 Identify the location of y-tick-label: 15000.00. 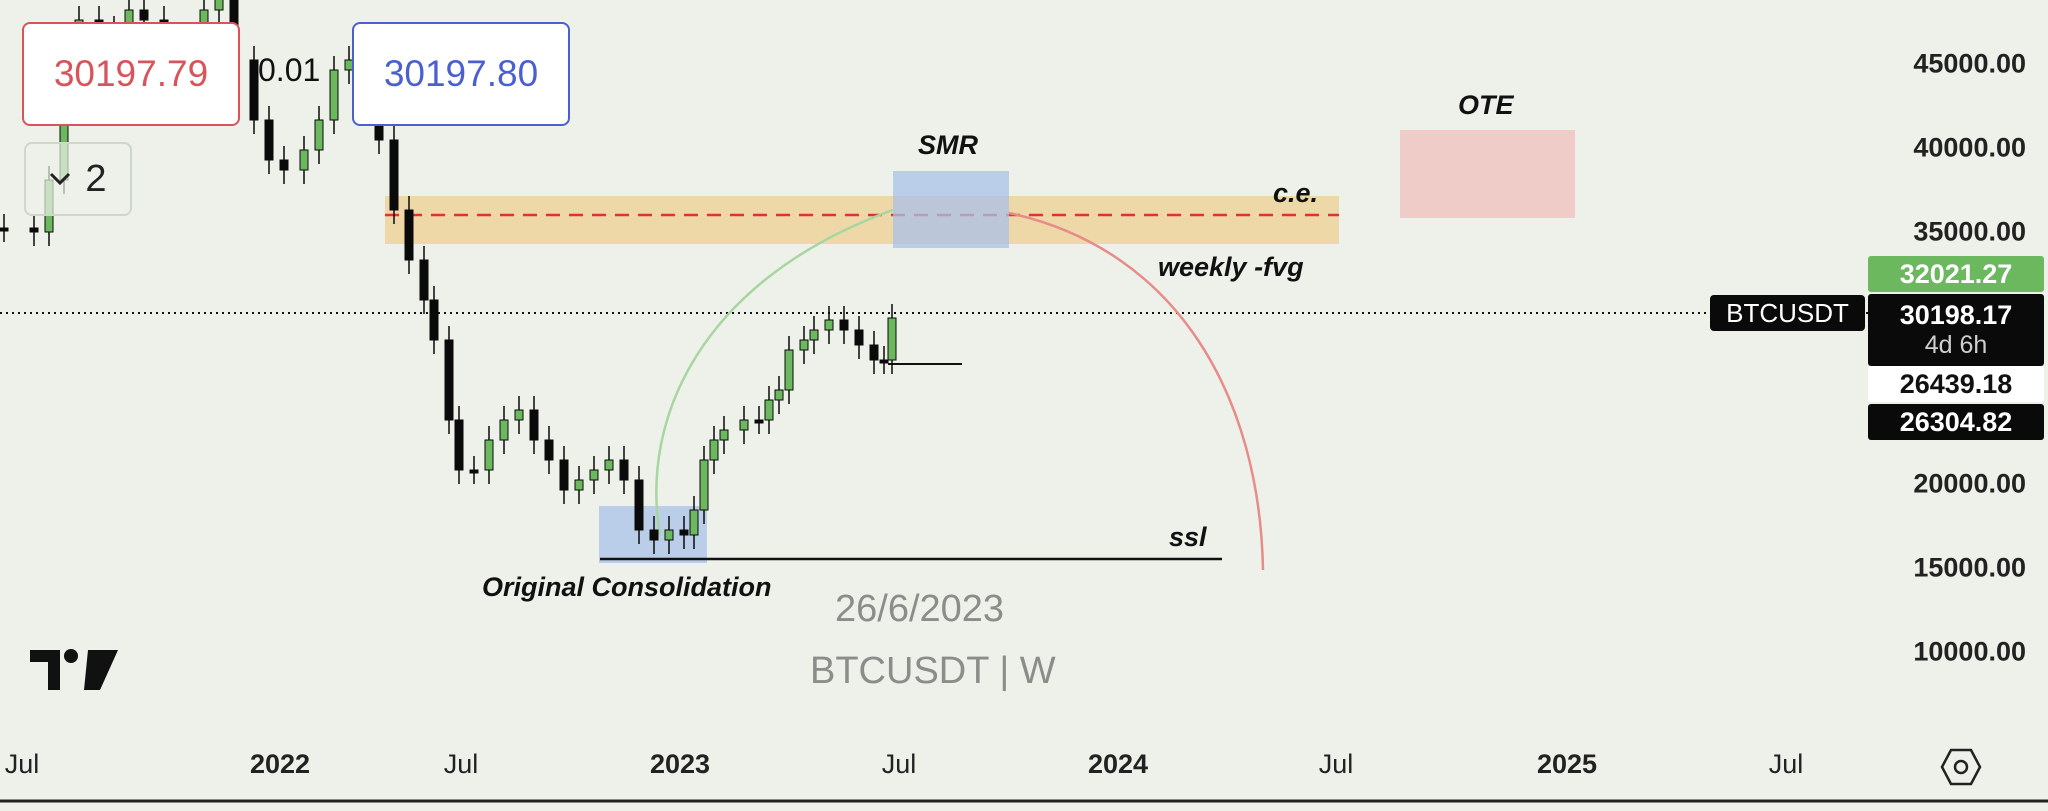
(1969, 567).